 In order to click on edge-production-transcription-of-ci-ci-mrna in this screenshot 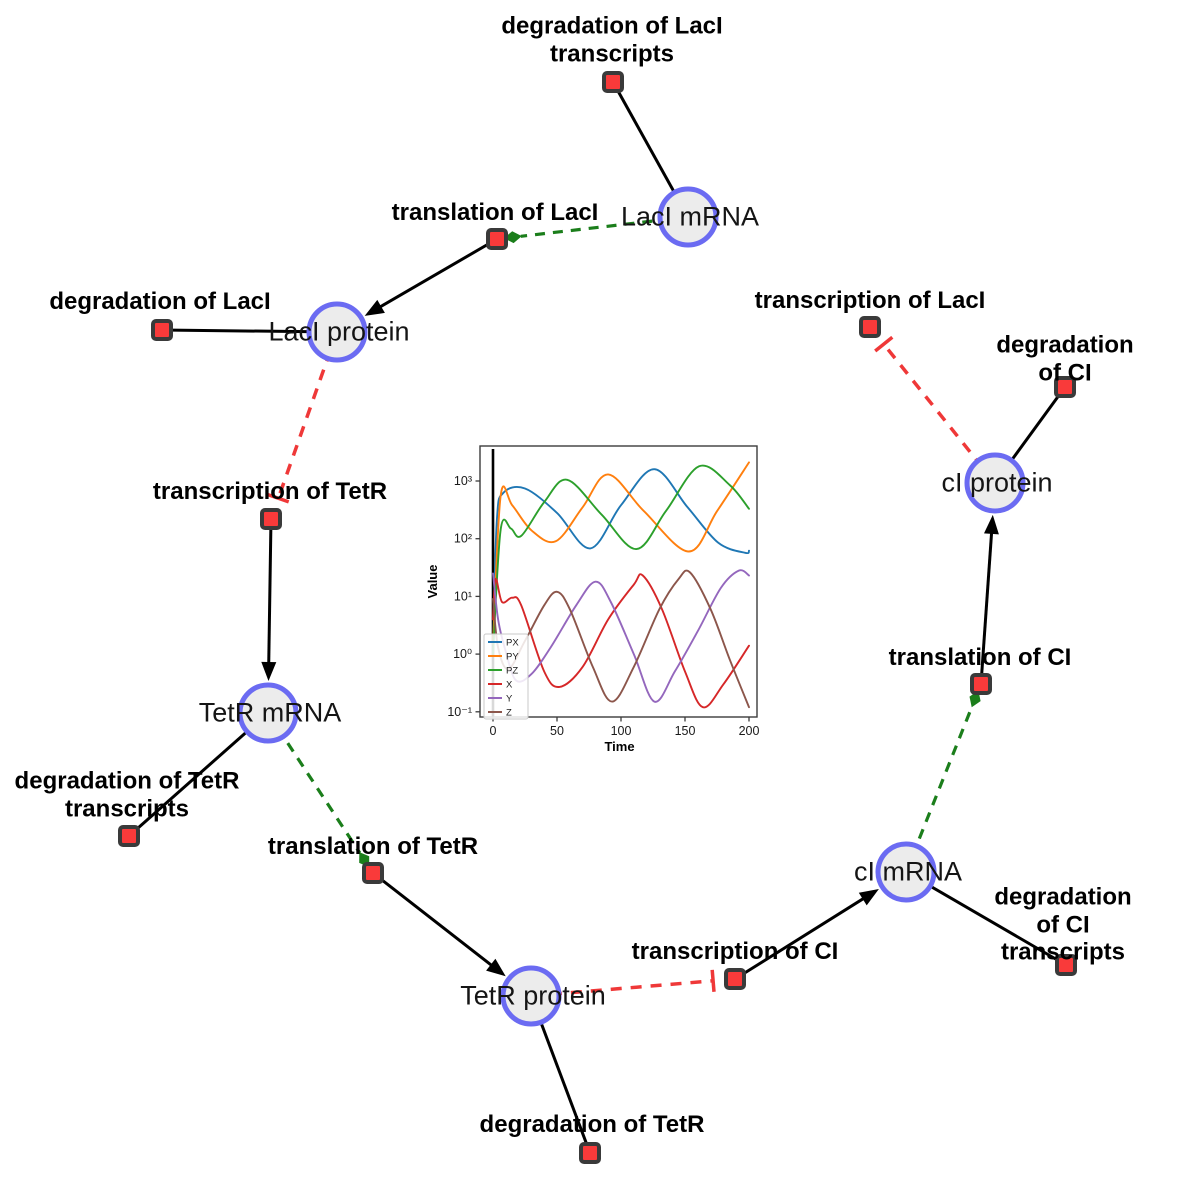, I will do `click(803, 936)`.